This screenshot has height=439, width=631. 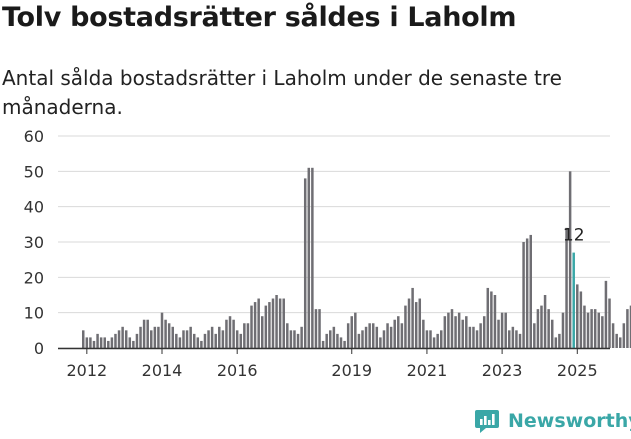 I want to click on x-tick-label: 2025, so click(x=577, y=370).